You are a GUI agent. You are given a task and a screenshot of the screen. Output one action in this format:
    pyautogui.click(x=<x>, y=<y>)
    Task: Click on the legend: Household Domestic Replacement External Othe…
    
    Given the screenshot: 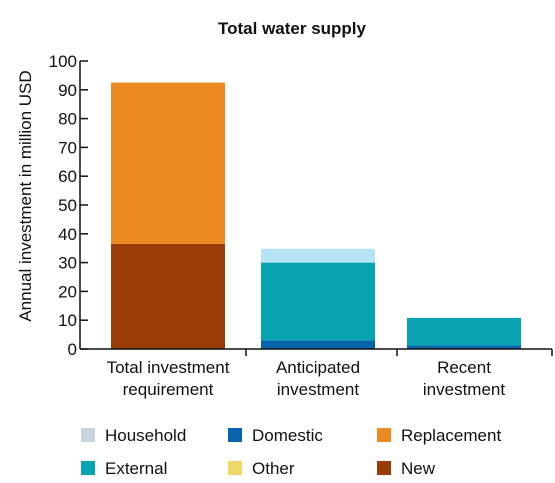 What is the action you would take?
    pyautogui.click(x=291, y=452)
    